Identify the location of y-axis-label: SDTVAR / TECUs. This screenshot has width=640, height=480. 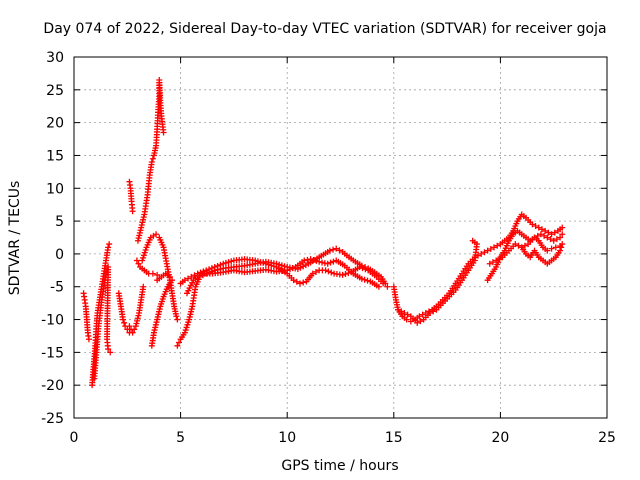
(15, 238).